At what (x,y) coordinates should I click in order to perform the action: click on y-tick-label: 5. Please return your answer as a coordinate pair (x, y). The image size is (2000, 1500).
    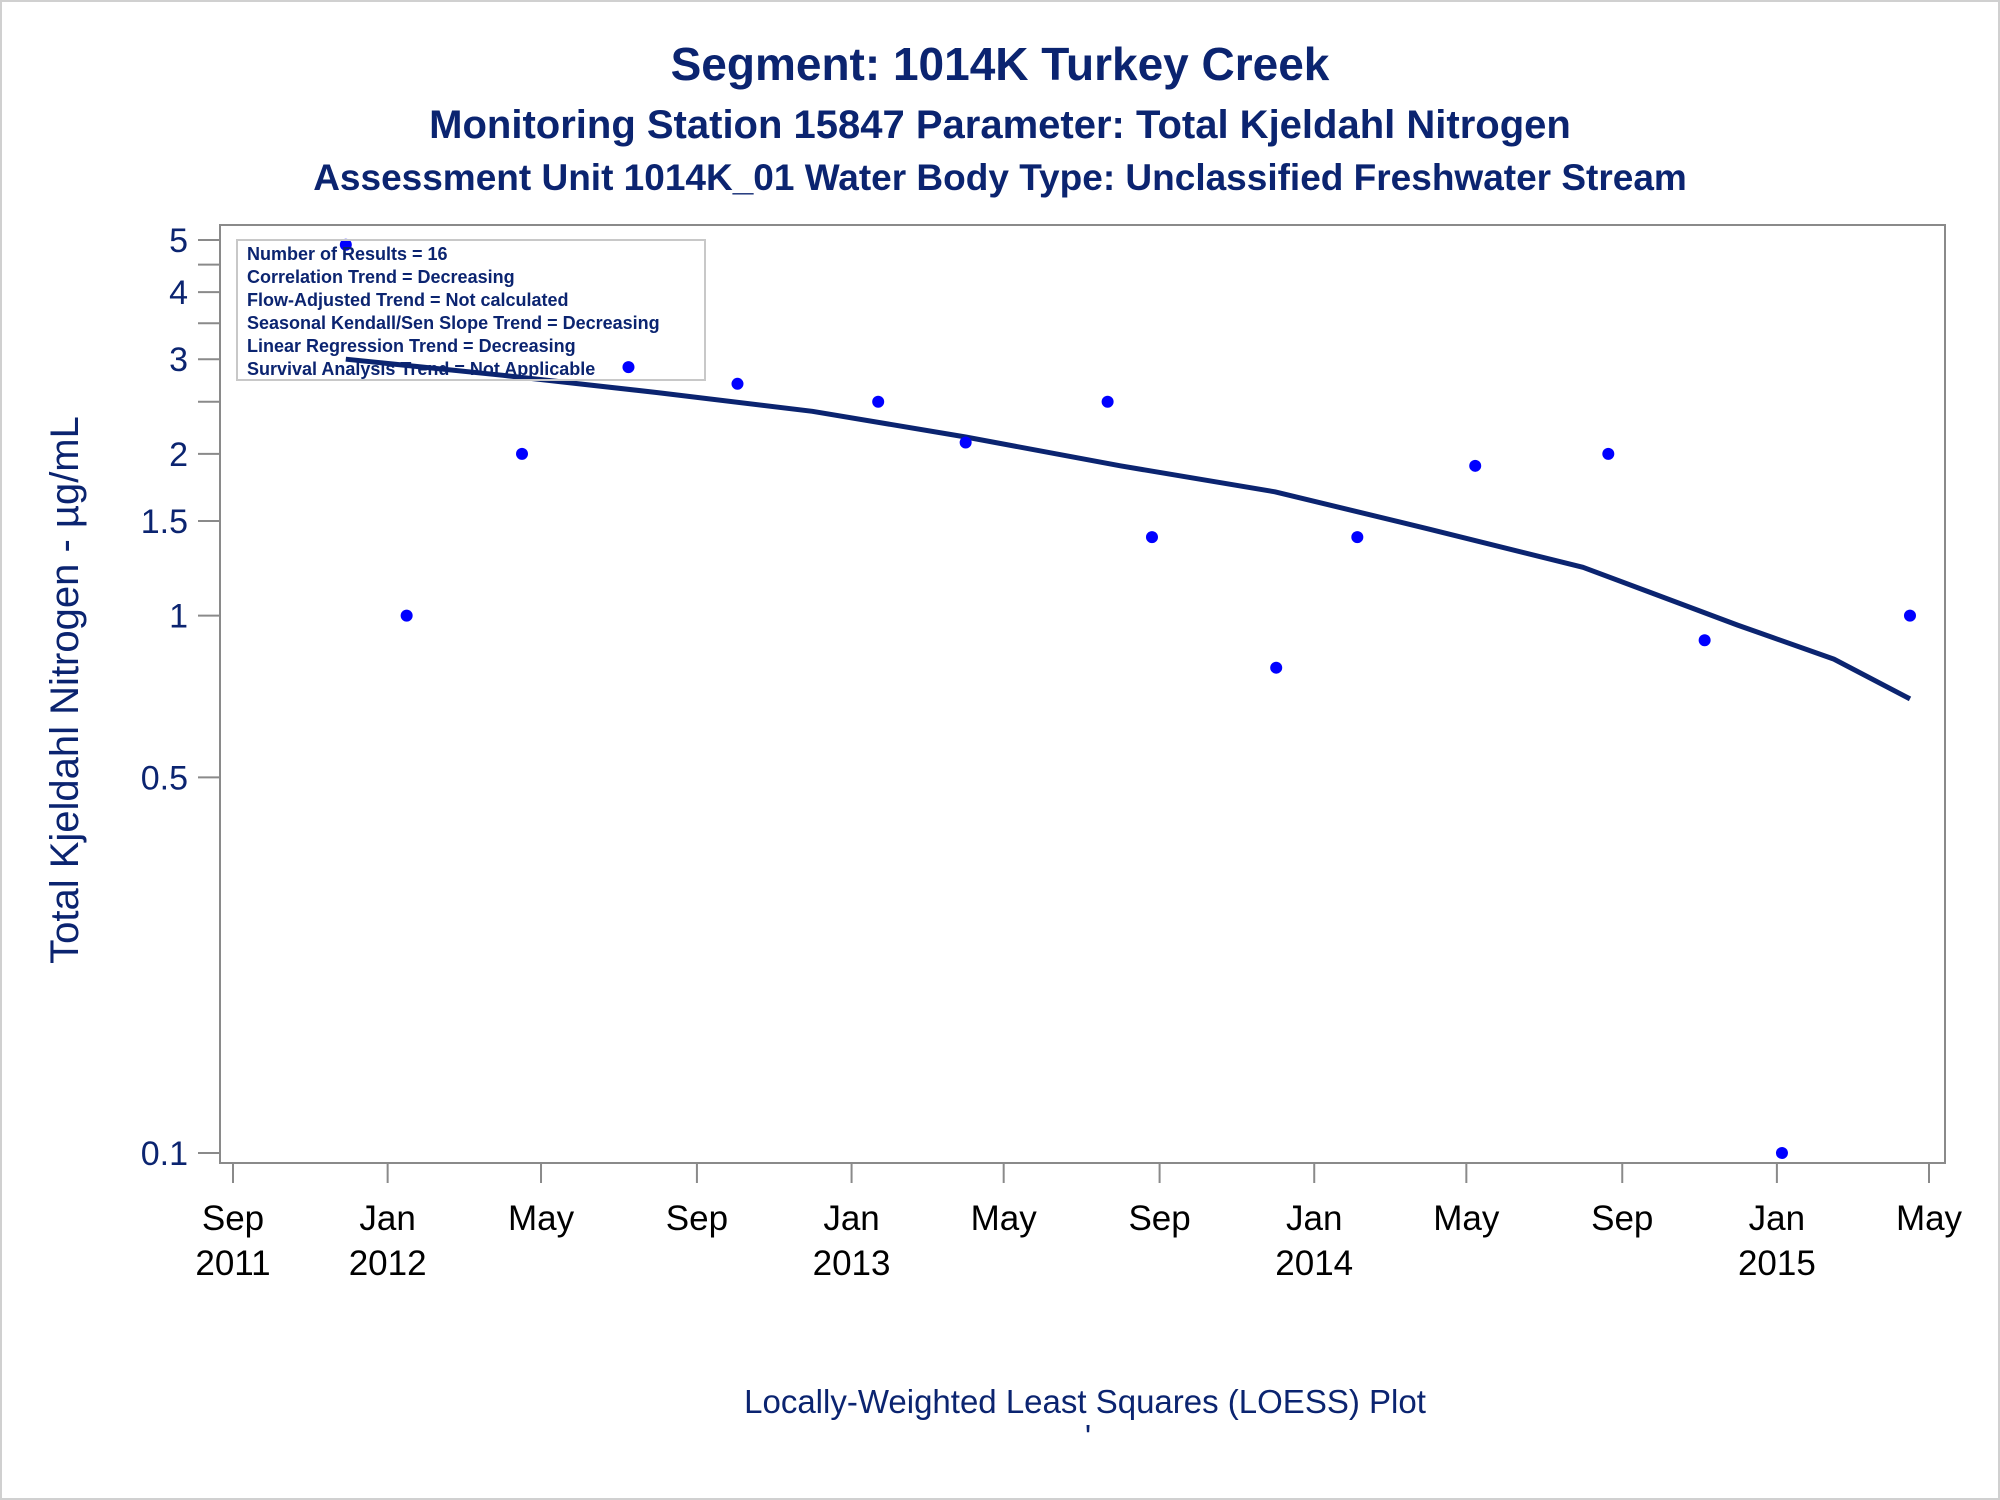
    Looking at the image, I should click on (178, 241).